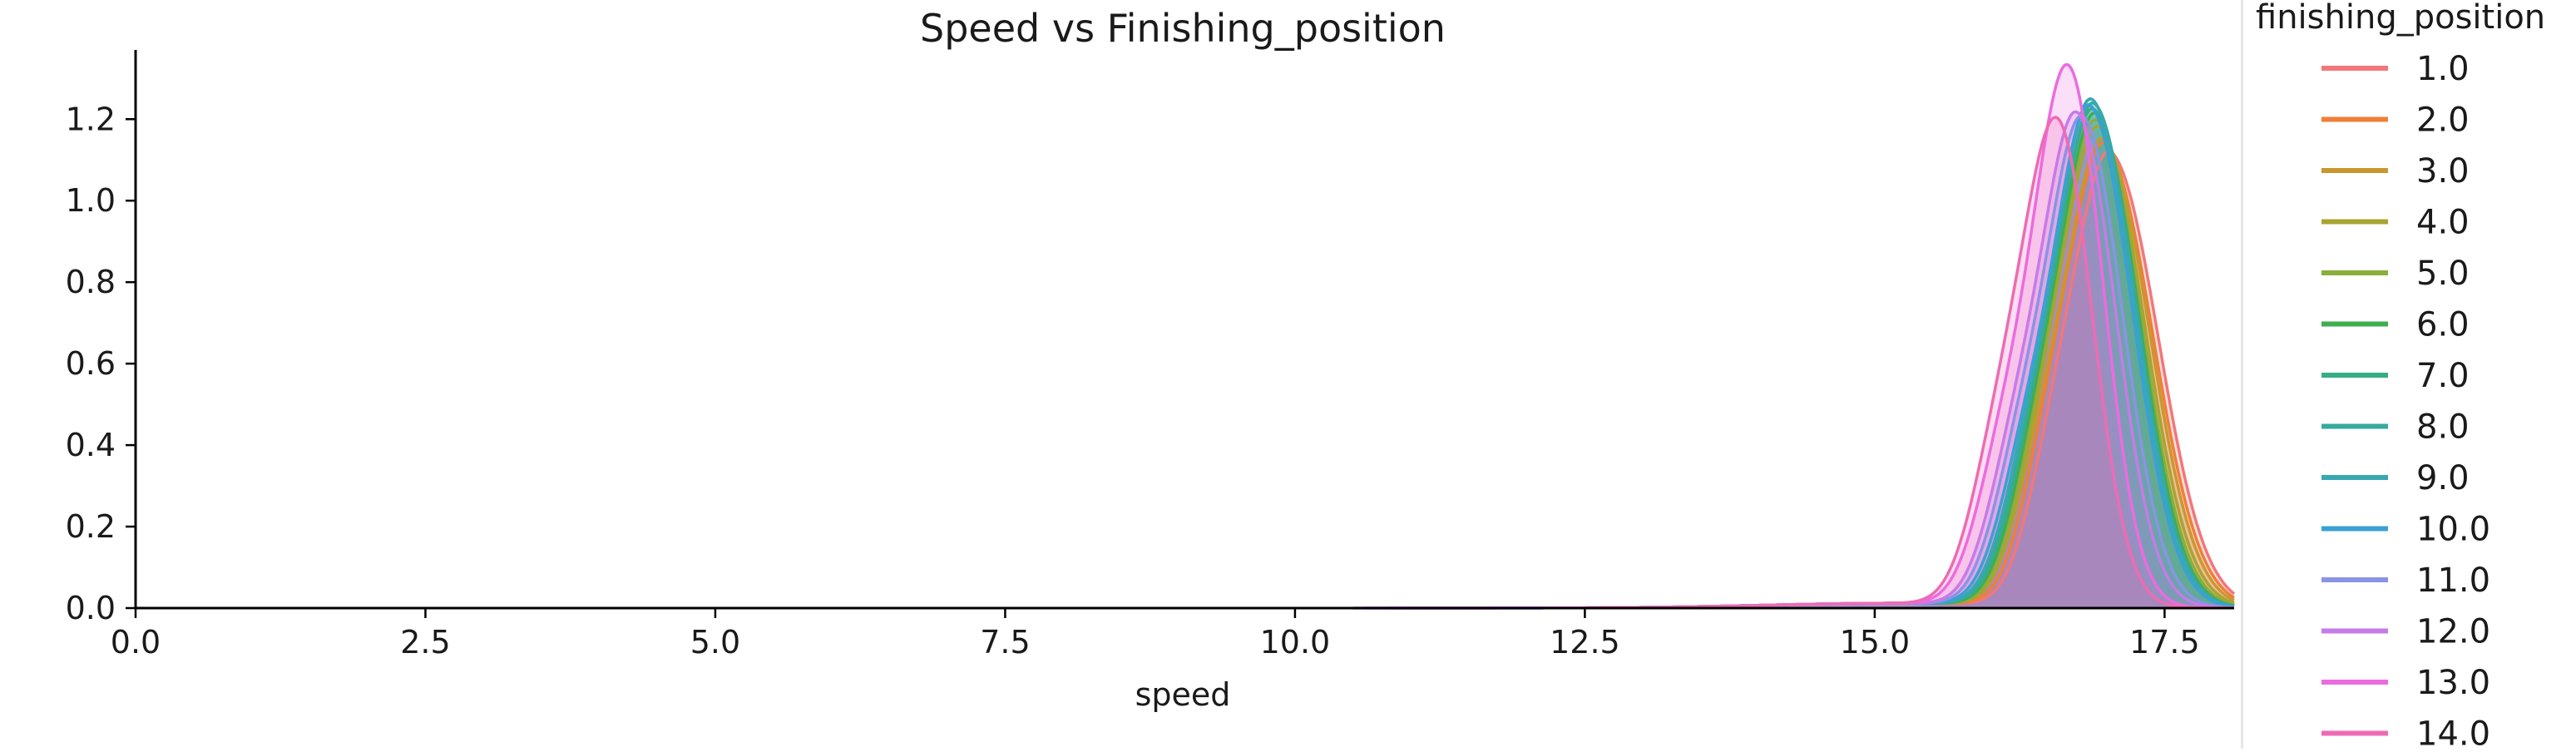  I want to click on legend-item-5.0: 5.0, so click(2395, 274).